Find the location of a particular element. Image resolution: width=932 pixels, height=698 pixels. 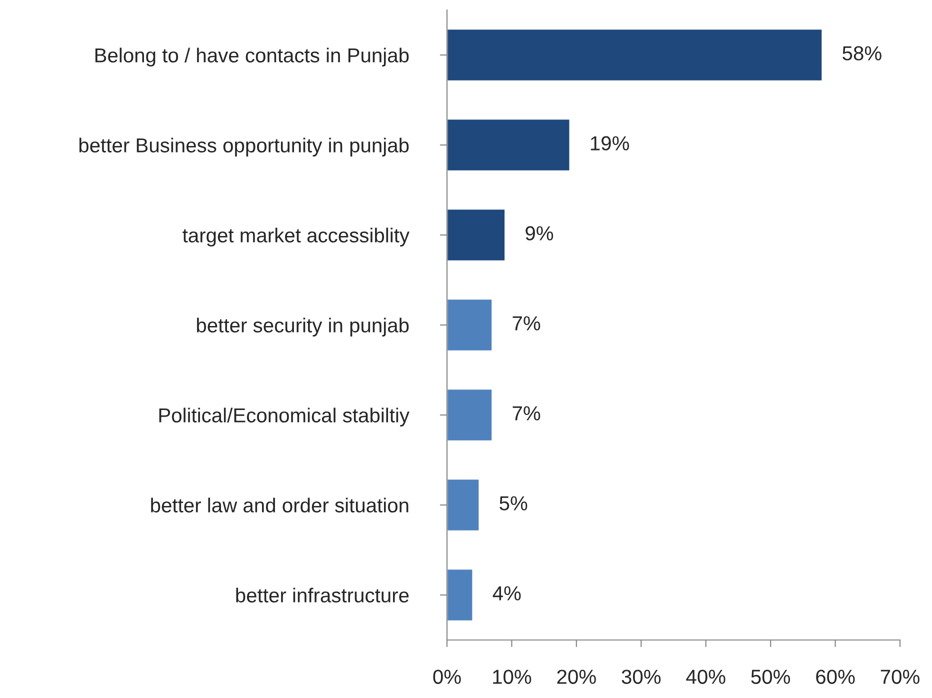

y-tick-label: Political/Economical stabiltiy is located at coordinates (284, 417).